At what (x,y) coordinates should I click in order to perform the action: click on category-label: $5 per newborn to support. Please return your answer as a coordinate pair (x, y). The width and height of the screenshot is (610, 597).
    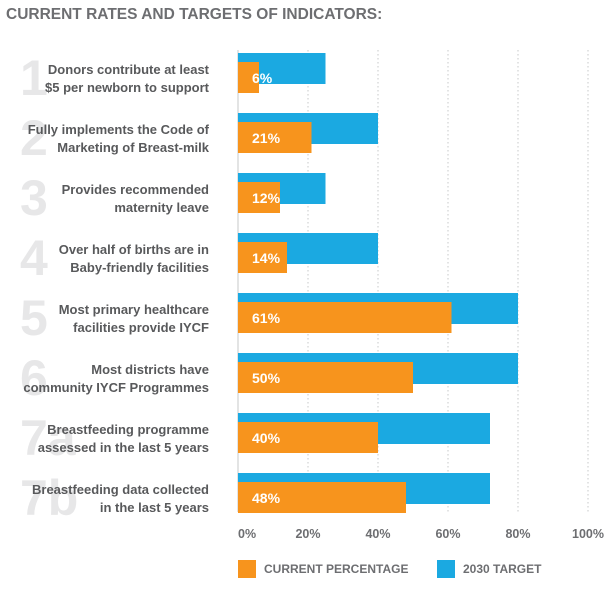
    Looking at the image, I should click on (127, 87).